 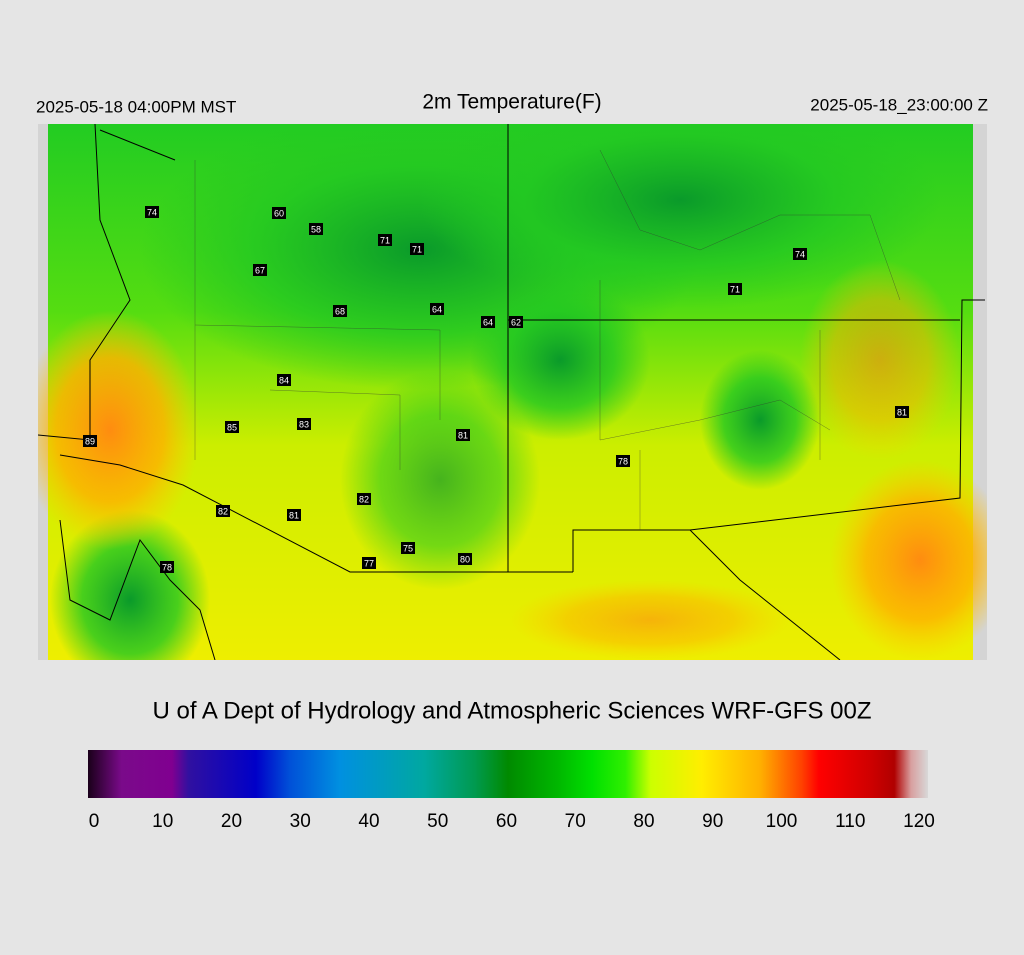 What do you see at coordinates (575, 821) in the screenshot?
I see `colorbar-tick-label: 70` at bounding box center [575, 821].